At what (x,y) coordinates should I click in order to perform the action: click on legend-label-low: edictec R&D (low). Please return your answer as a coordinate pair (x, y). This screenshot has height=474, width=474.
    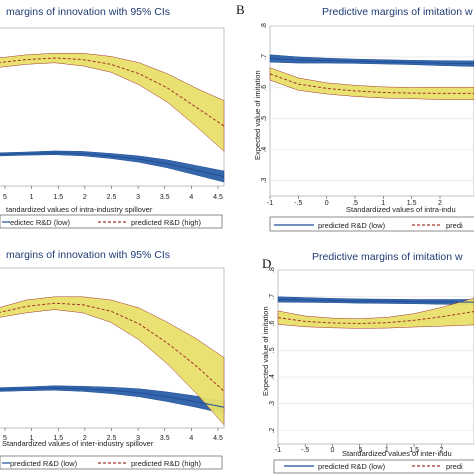
    Looking at the image, I should click on (40, 222).